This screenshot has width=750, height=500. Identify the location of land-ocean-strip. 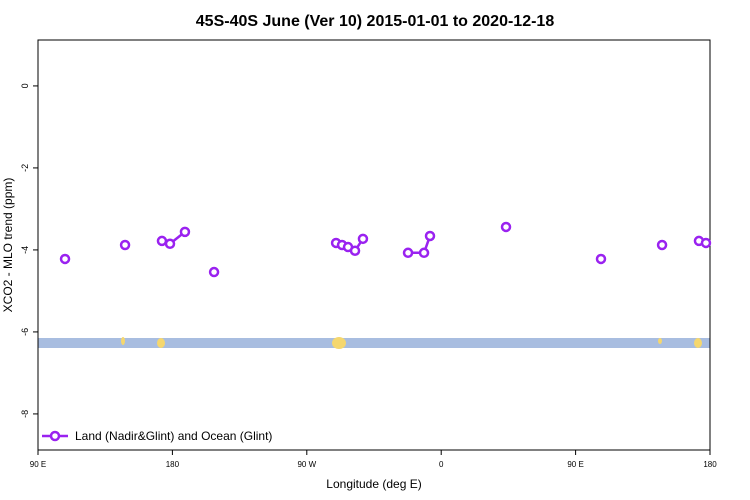
(374, 343).